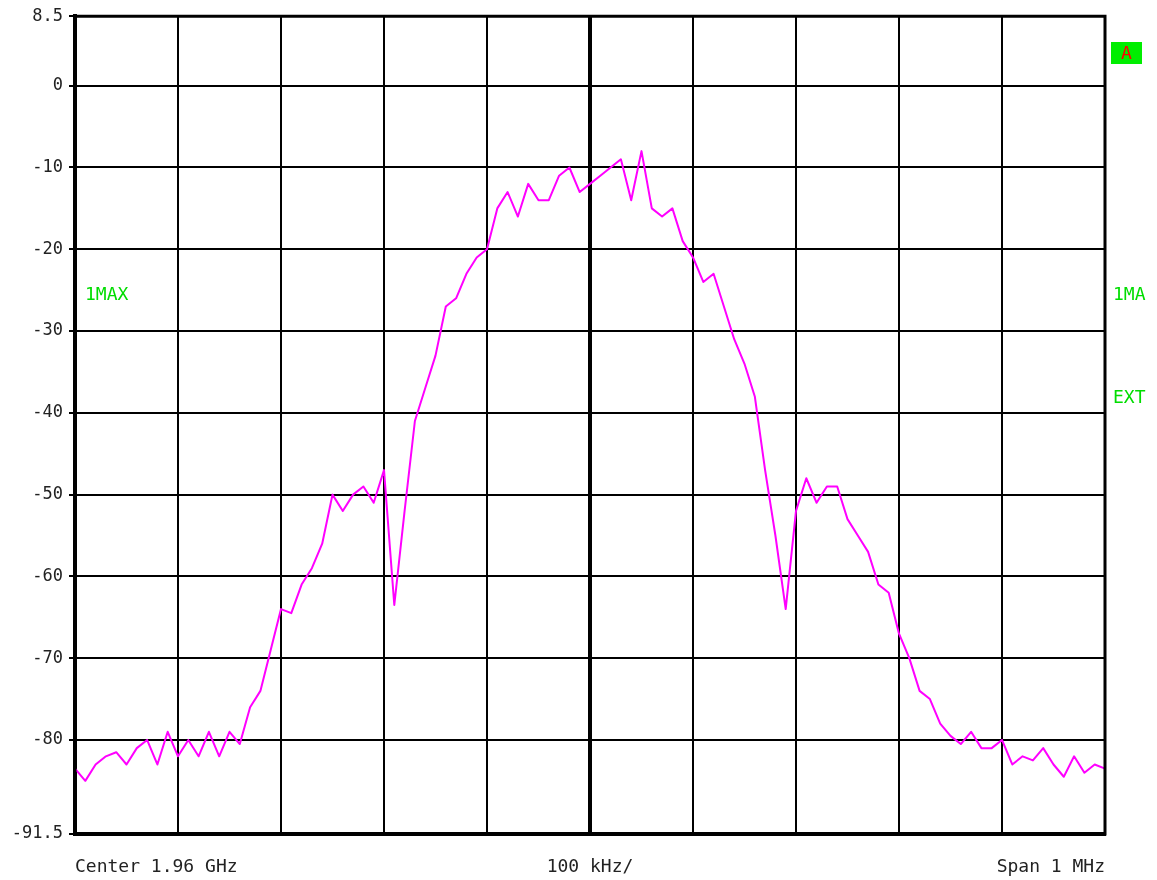 The image size is (1157, 880). Describe the element at coordinates (1129, 396) in the screenshot. I see `text: EXT` at that location.